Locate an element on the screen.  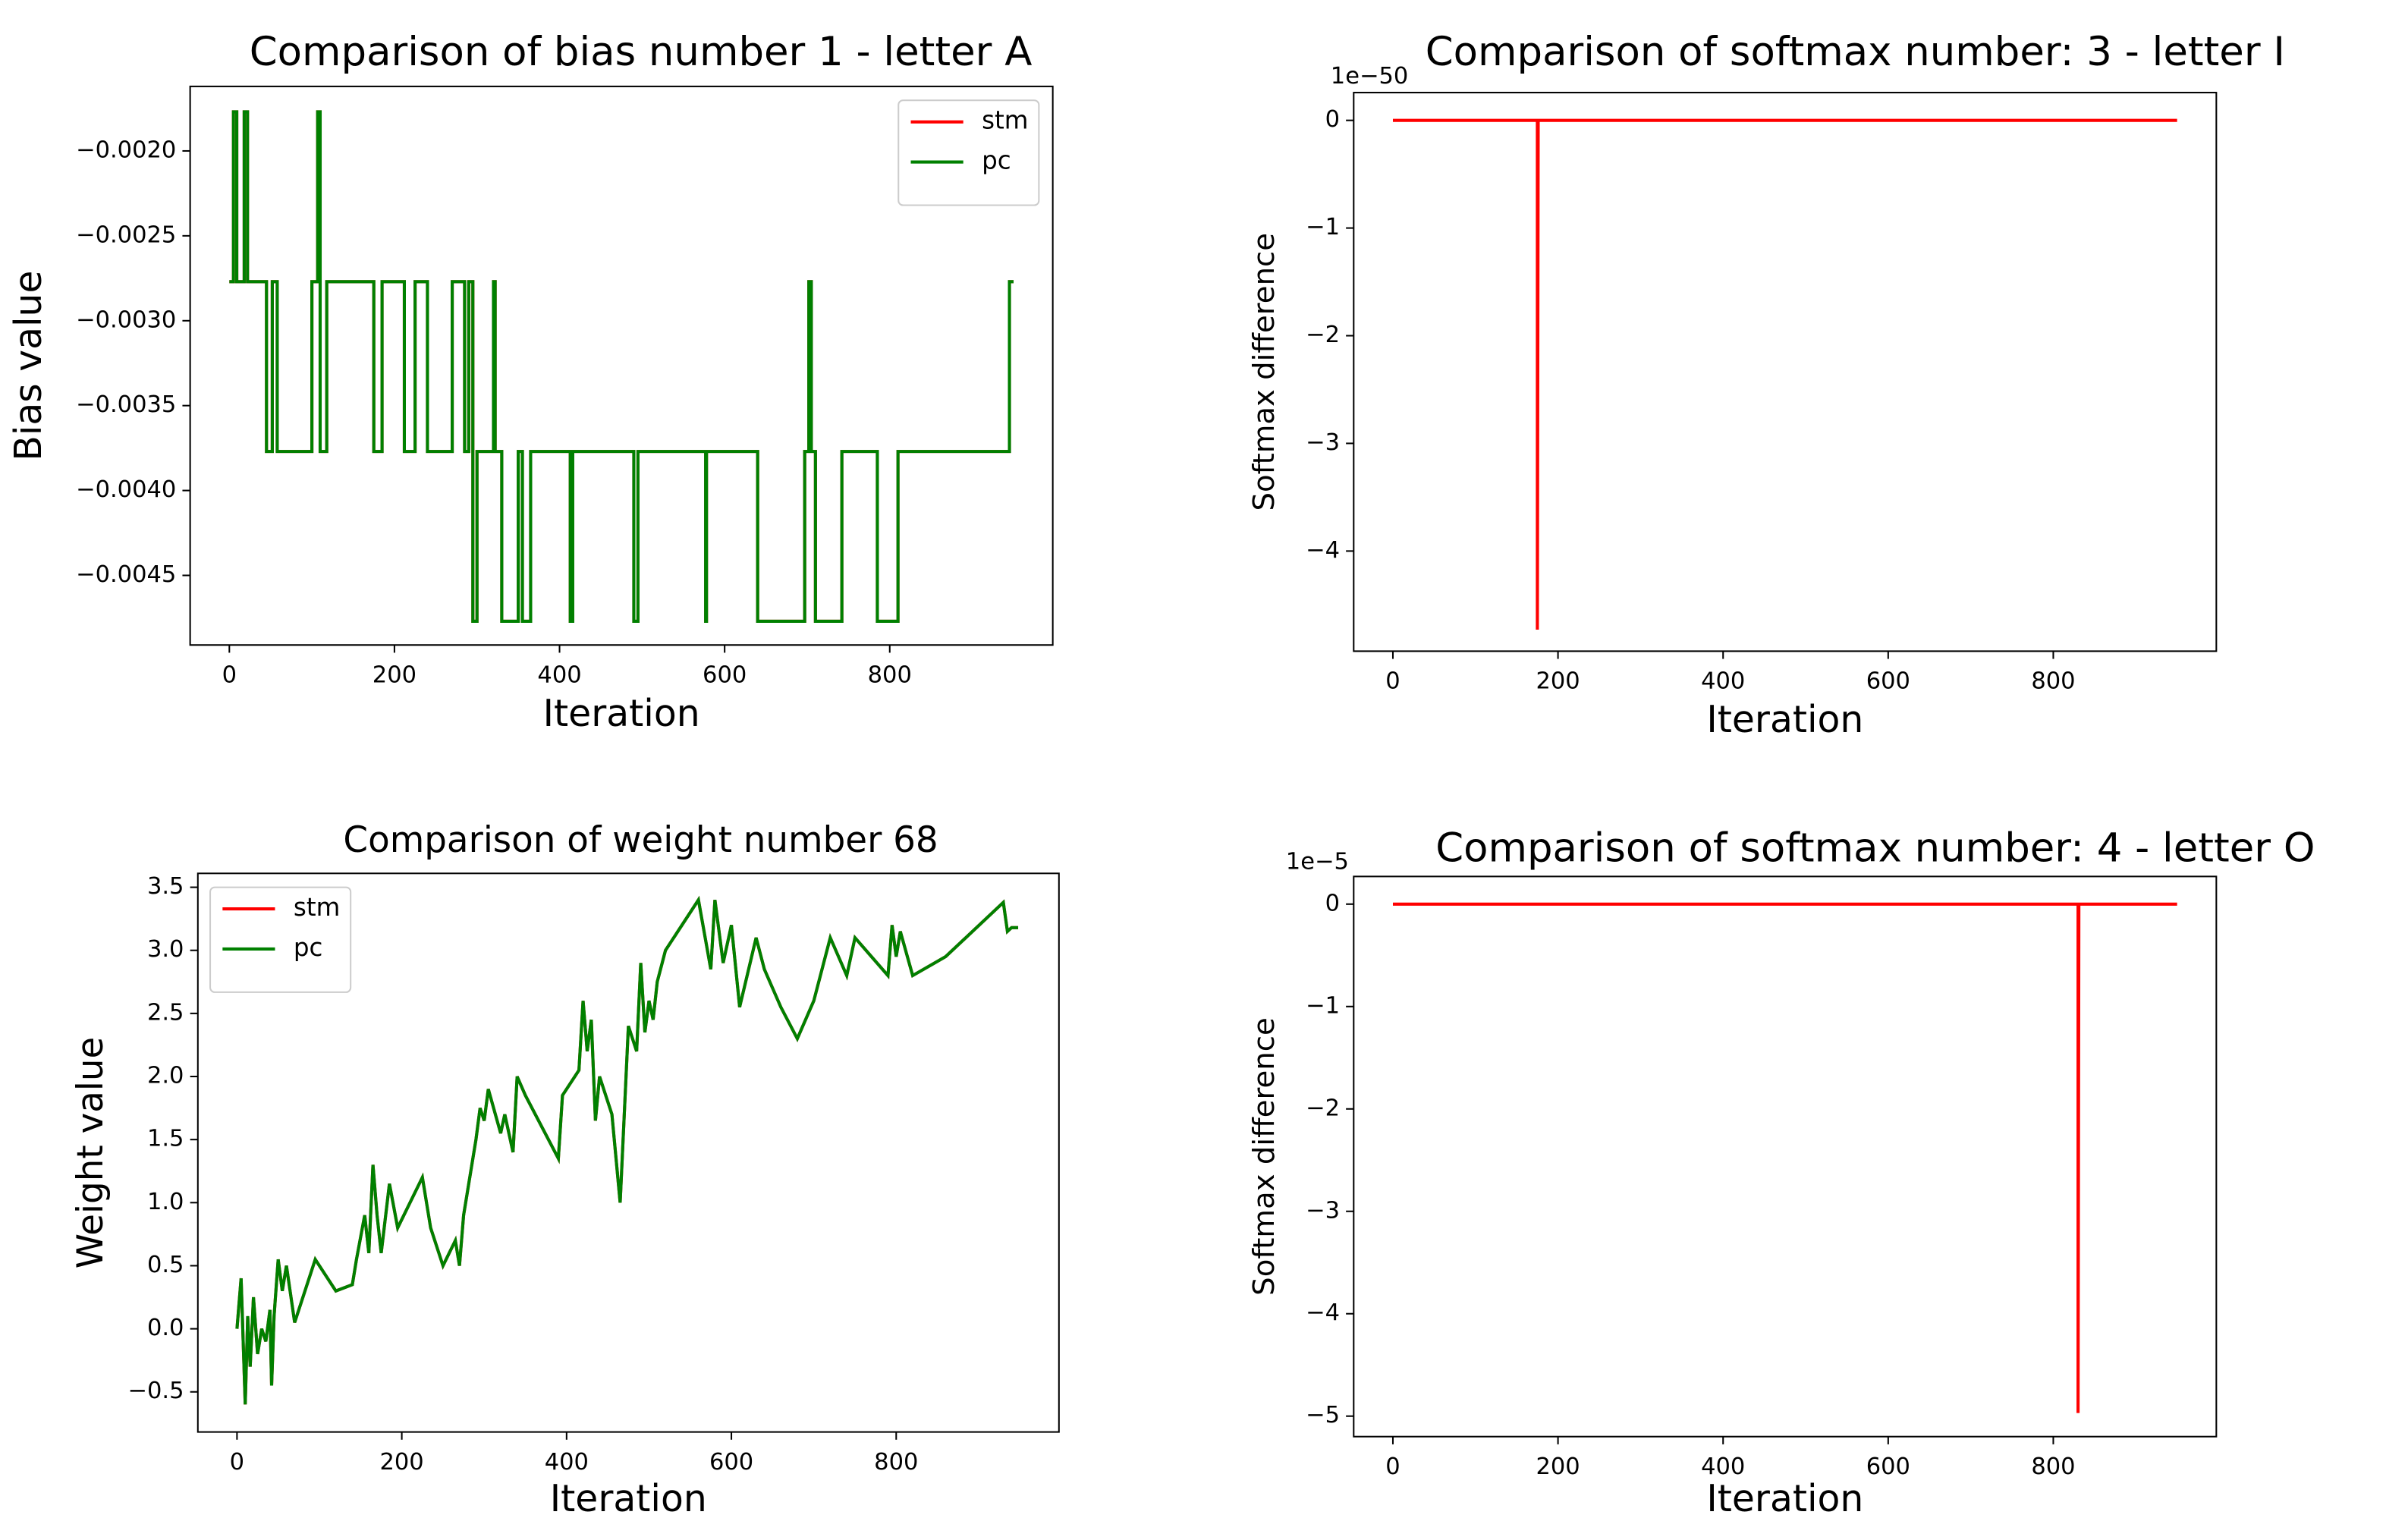
y-tick-label: 2.5 is located at coordinates (166, 1012).